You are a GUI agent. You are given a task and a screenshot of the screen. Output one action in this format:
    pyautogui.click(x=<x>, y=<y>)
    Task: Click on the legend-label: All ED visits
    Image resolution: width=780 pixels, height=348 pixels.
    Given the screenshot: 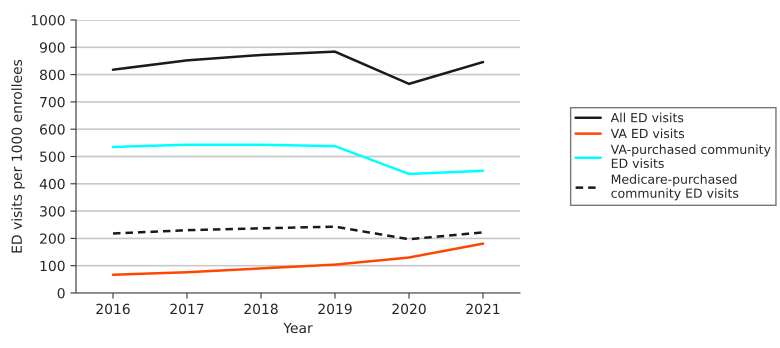 What is the action you would take?
    pyautogui.click(x=647, y=117)
    